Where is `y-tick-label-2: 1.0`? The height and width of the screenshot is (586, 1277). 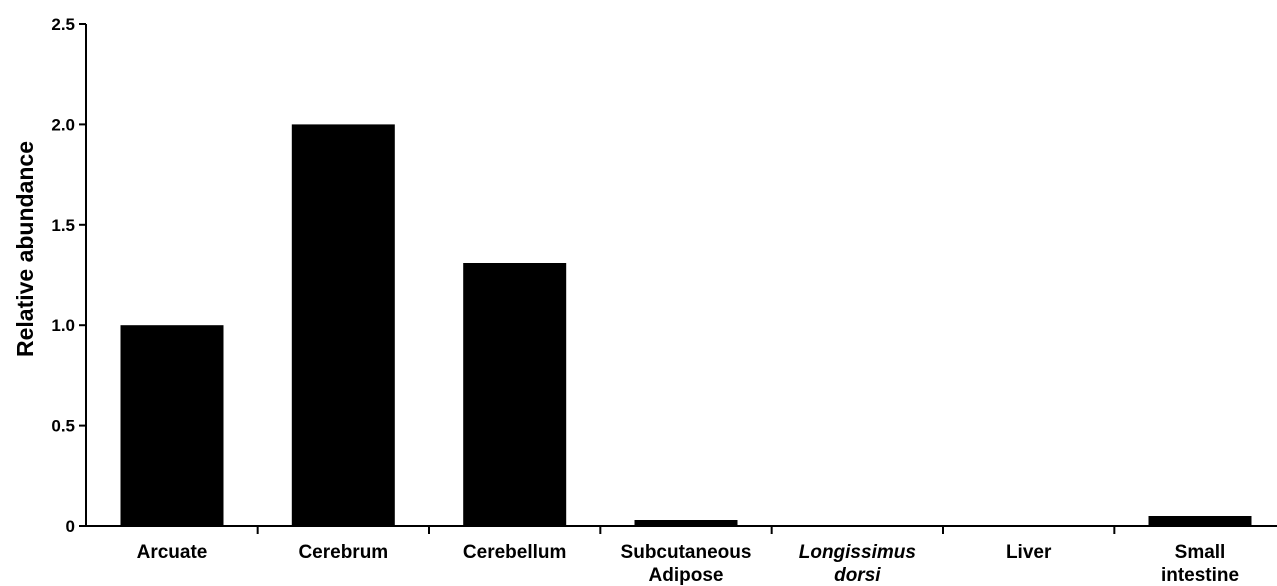 y-tick-label-2: 1.0 is located at coordinates (63, 325).